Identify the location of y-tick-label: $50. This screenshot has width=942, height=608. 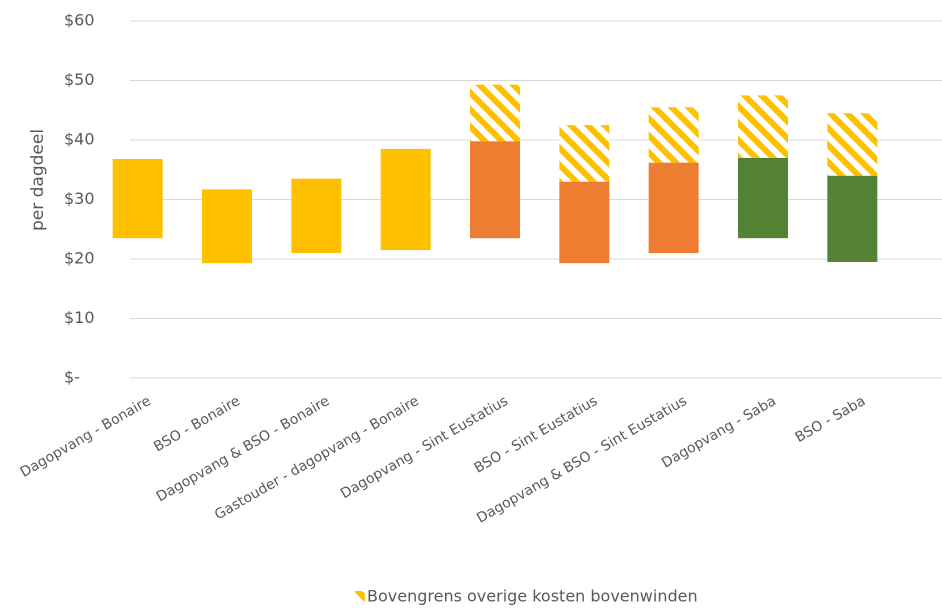
(79, 79).